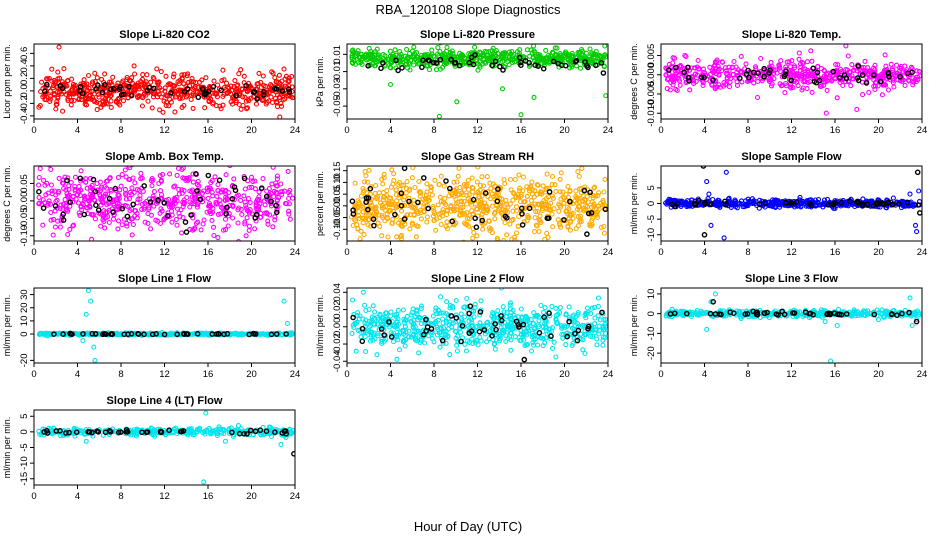 The image size is (936, 540). I want to click on x-tick-label: 24, so click(295, 252).